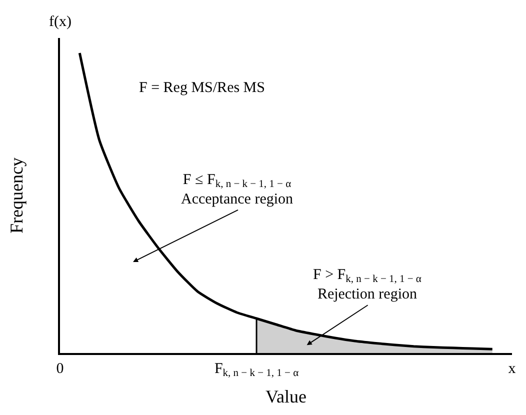 Image resolution: width=526 pixels, height=415 pixels. I want to click on y-axis-title: Frequency, so click(16, 196).